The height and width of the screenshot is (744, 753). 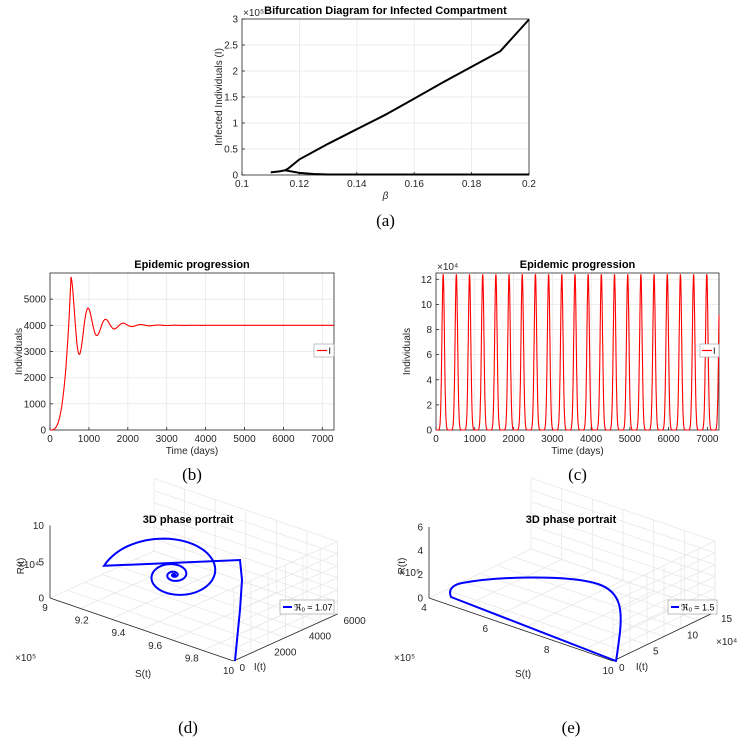 What do you see at coordinates (21, 566) in the screenshot?
I see `z-axis-label: R(t)` at bounding box center [21, 566].